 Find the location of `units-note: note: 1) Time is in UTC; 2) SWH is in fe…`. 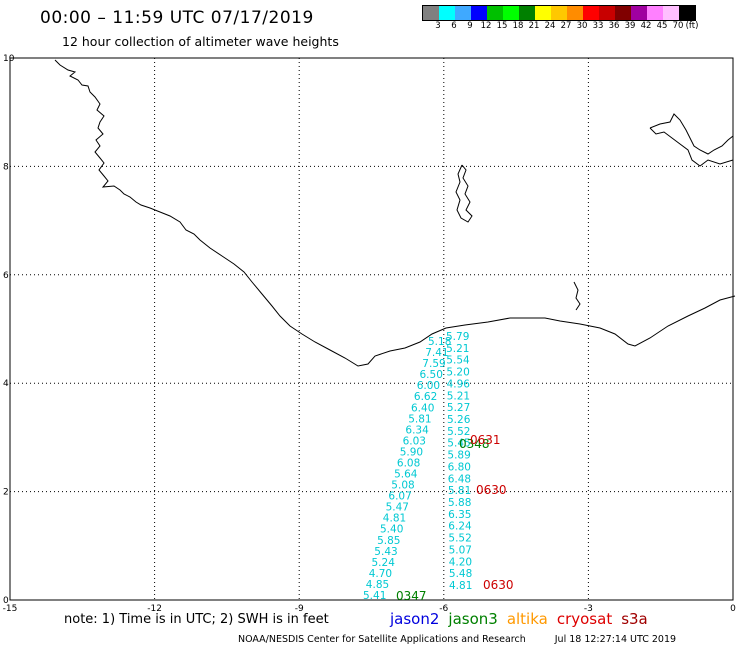

units-note: note: 1) Time is in UTC; 2) SWH is in fe… is located at coordinates (196, 619).